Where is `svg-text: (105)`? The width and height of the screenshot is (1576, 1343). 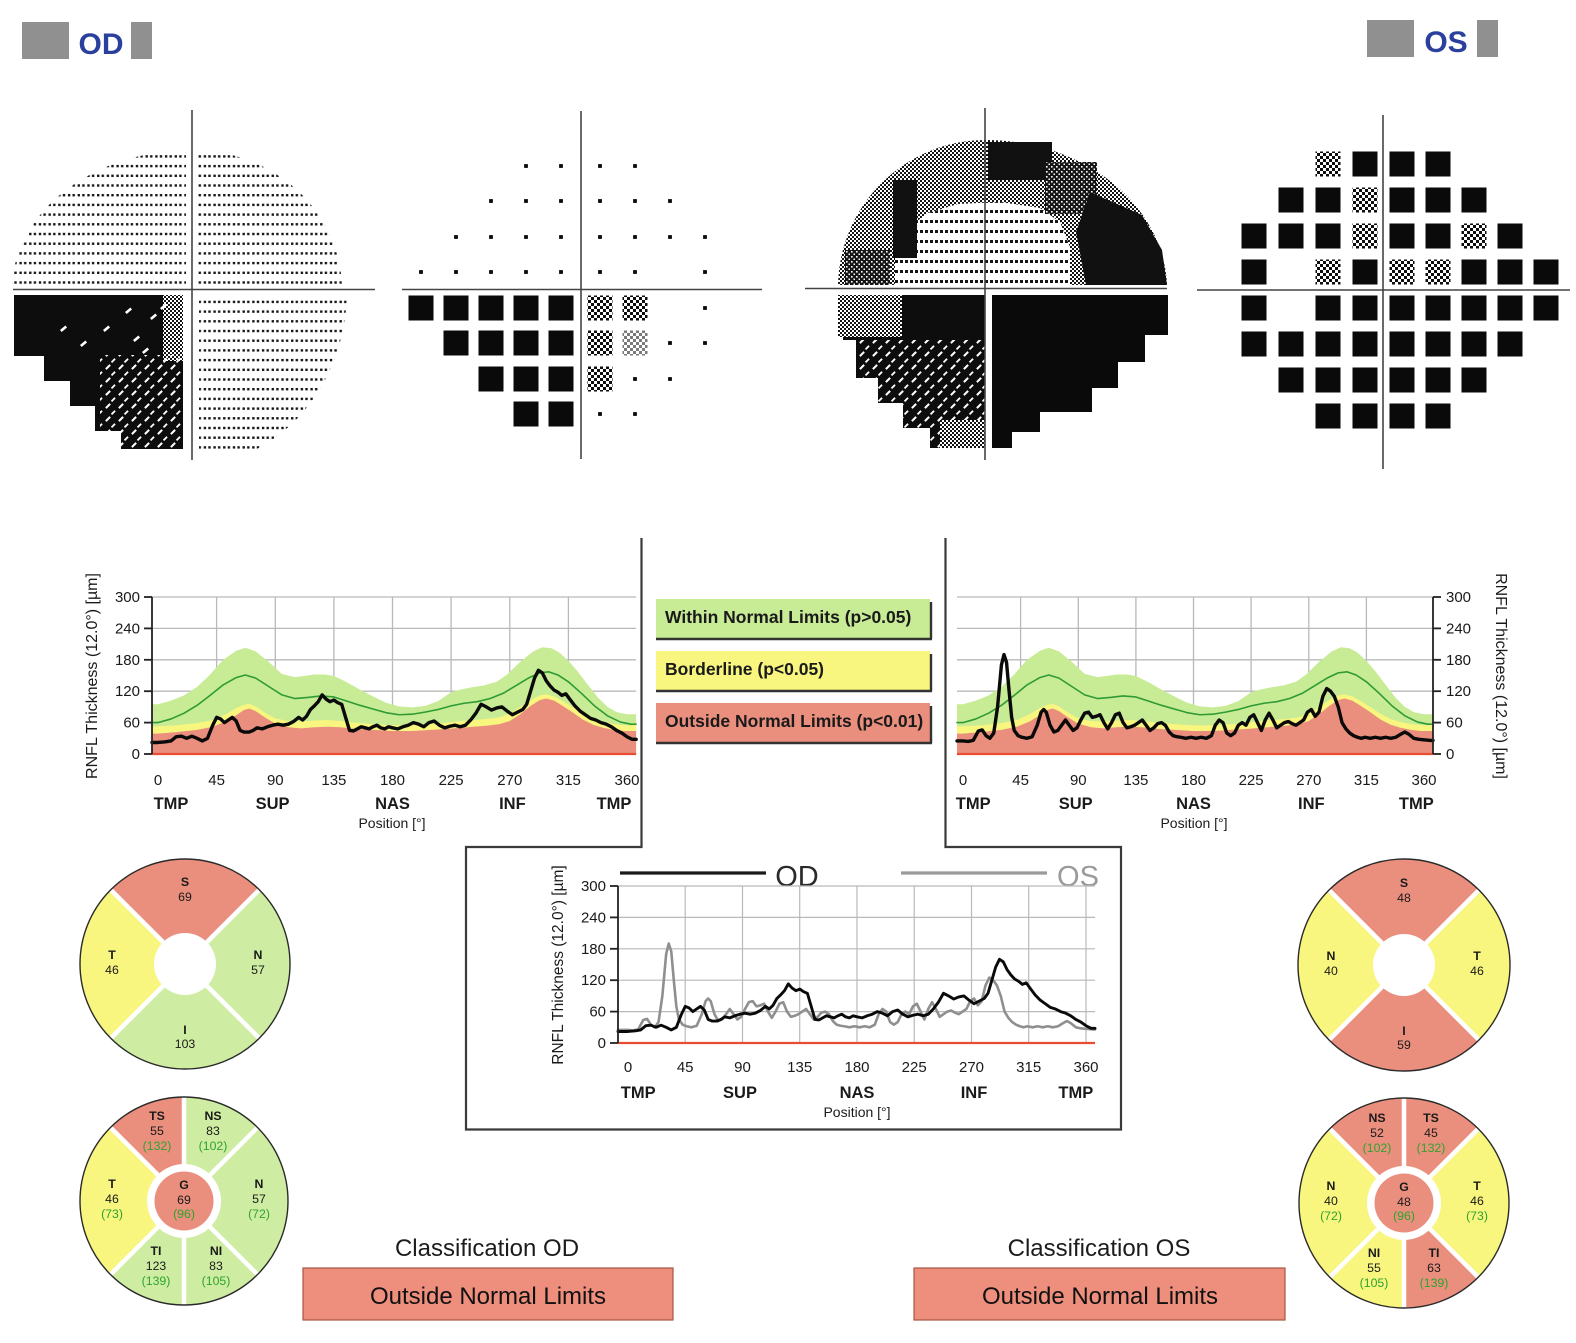 svg-text: (105) is located at coordinates (216, 1281).